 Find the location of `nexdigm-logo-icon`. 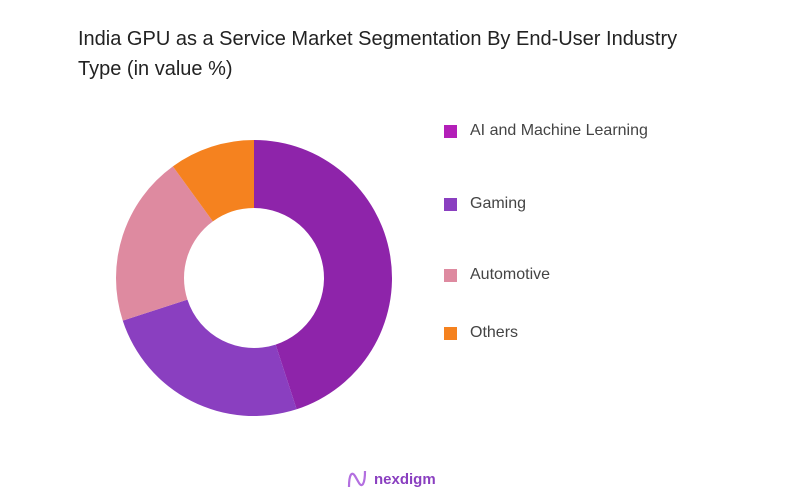

nexdigm-logo-icon is located at coordinates (357, 479).